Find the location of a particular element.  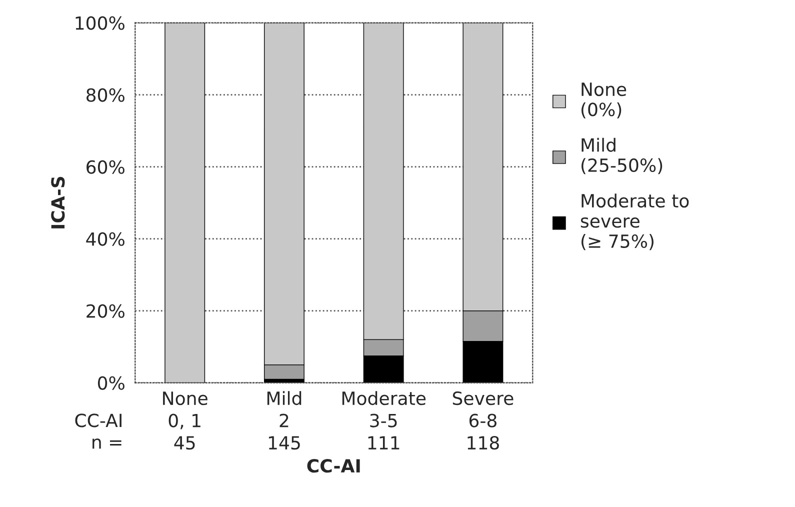

text: n = is located at coordinates (107, 443).